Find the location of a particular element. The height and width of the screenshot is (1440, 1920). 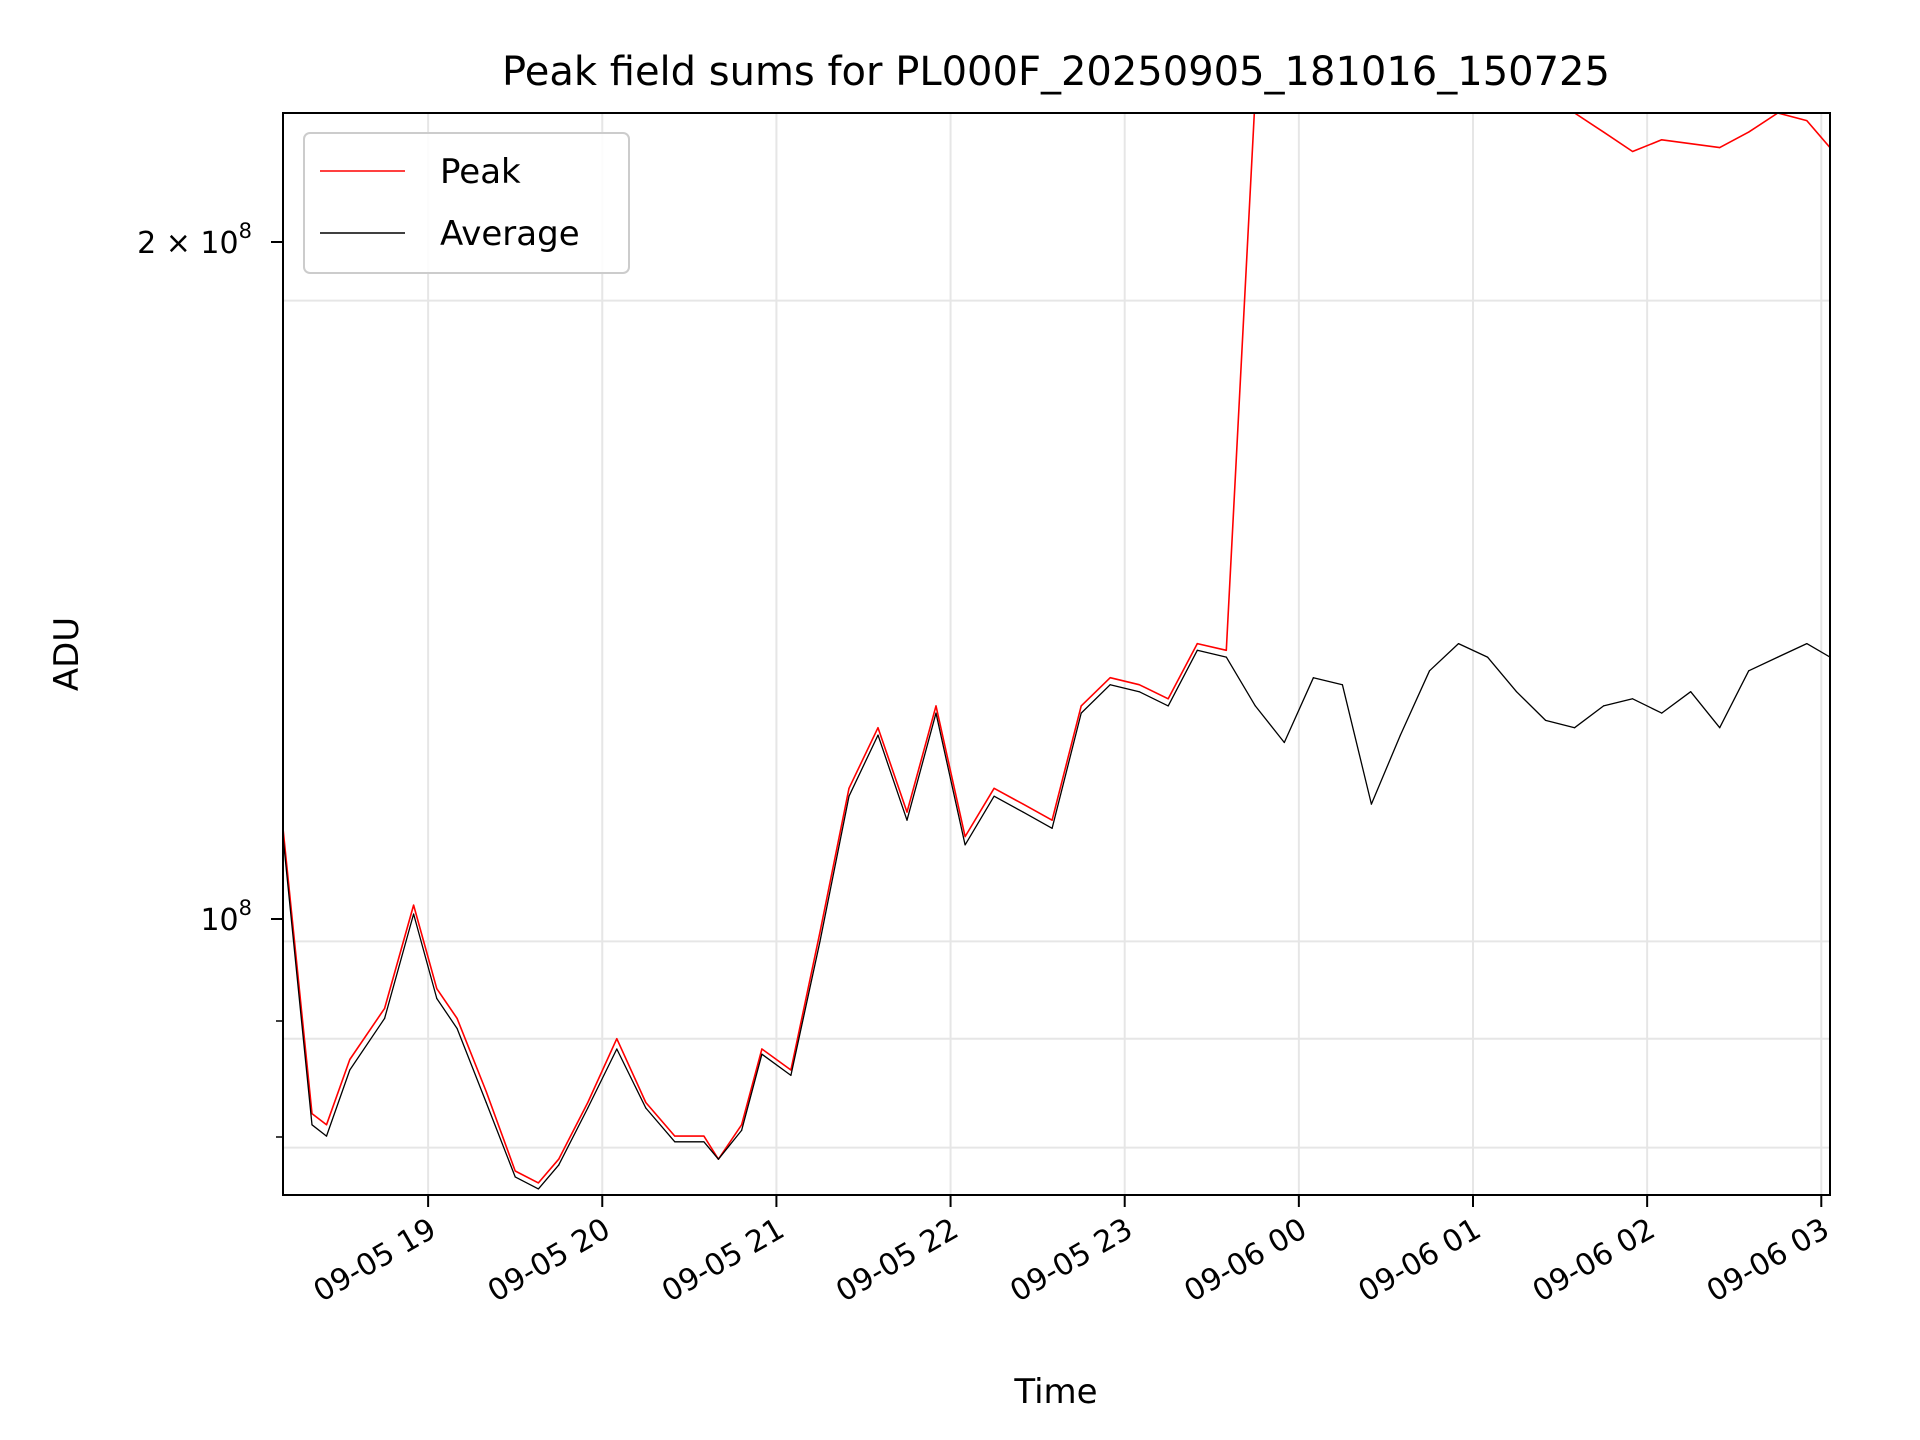

legend-label-peak: Peak is located at coordinates (480, 172).